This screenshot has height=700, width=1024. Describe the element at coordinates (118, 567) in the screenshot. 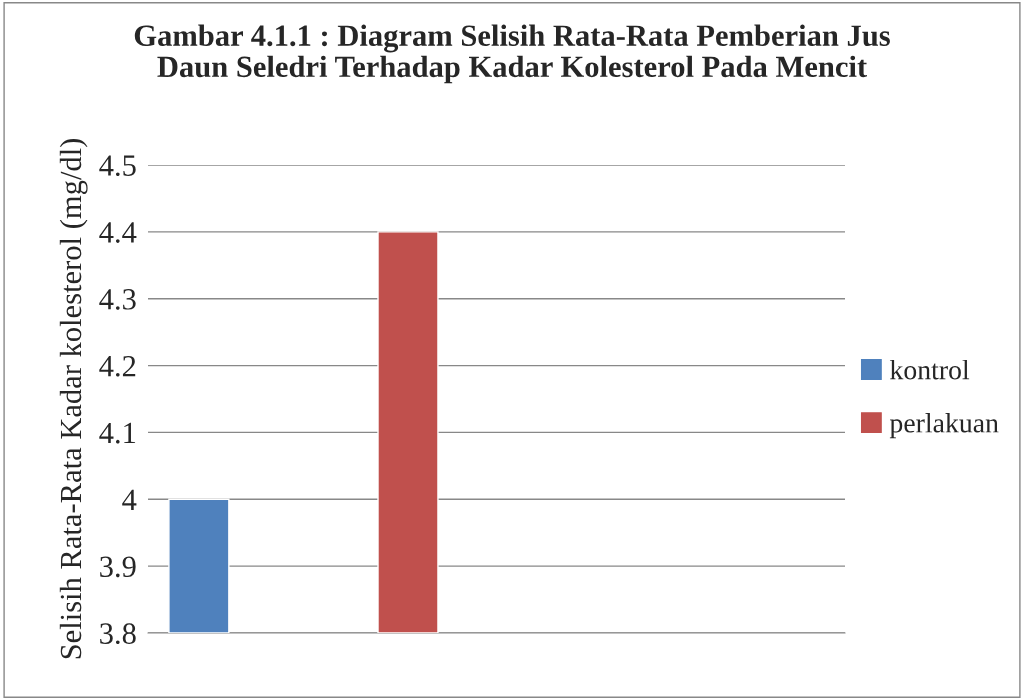

I see `y-tick-label: 3.9` at that location.